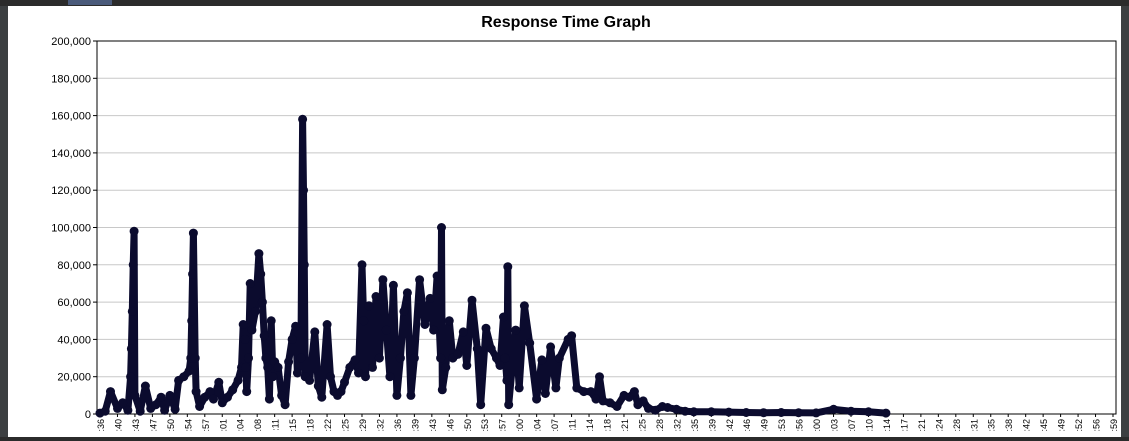 The height and width of the screenshot is (441, 1129). I want to click on x-tick-label: :38, so click(1009, 425).